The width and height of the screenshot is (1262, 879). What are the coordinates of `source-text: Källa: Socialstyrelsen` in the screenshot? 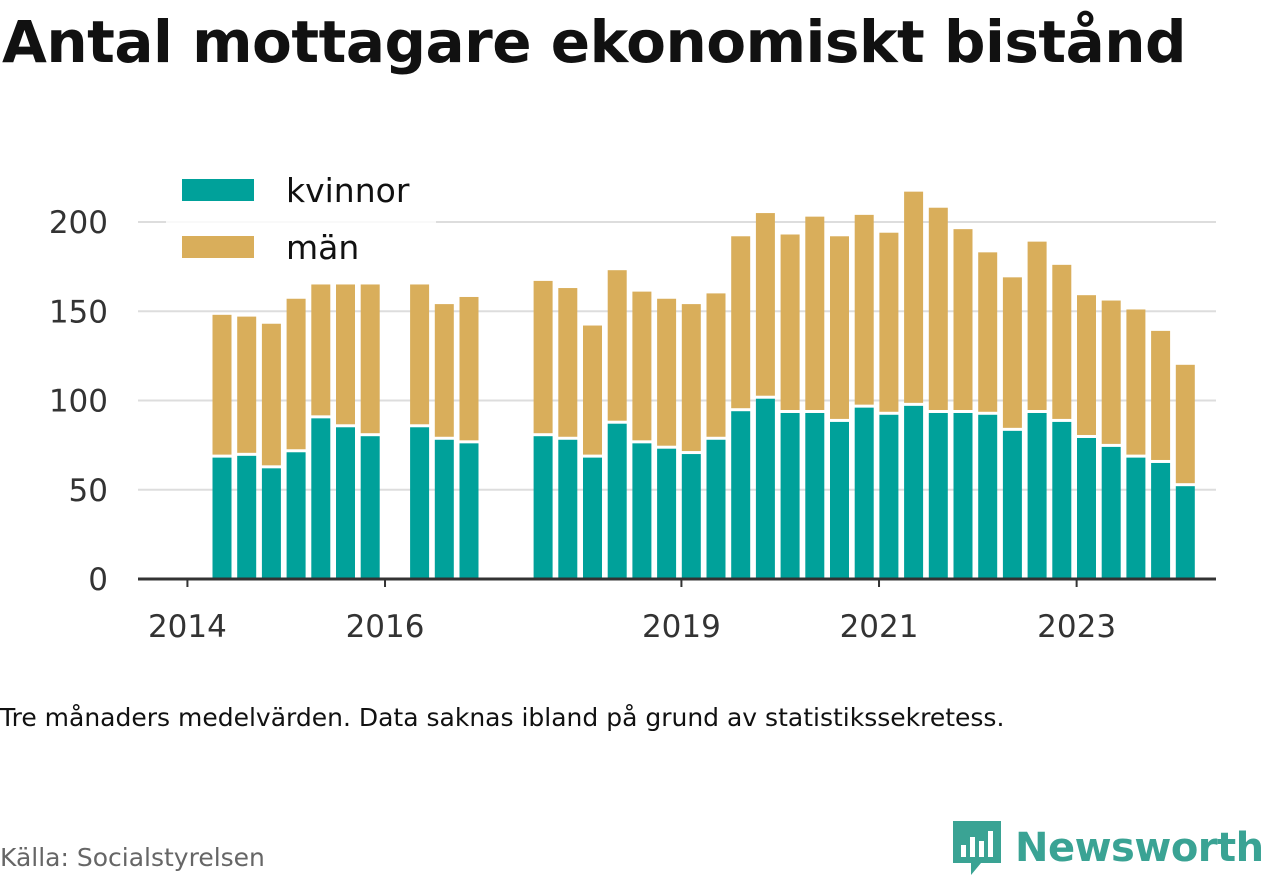 It's located at (132, 857).